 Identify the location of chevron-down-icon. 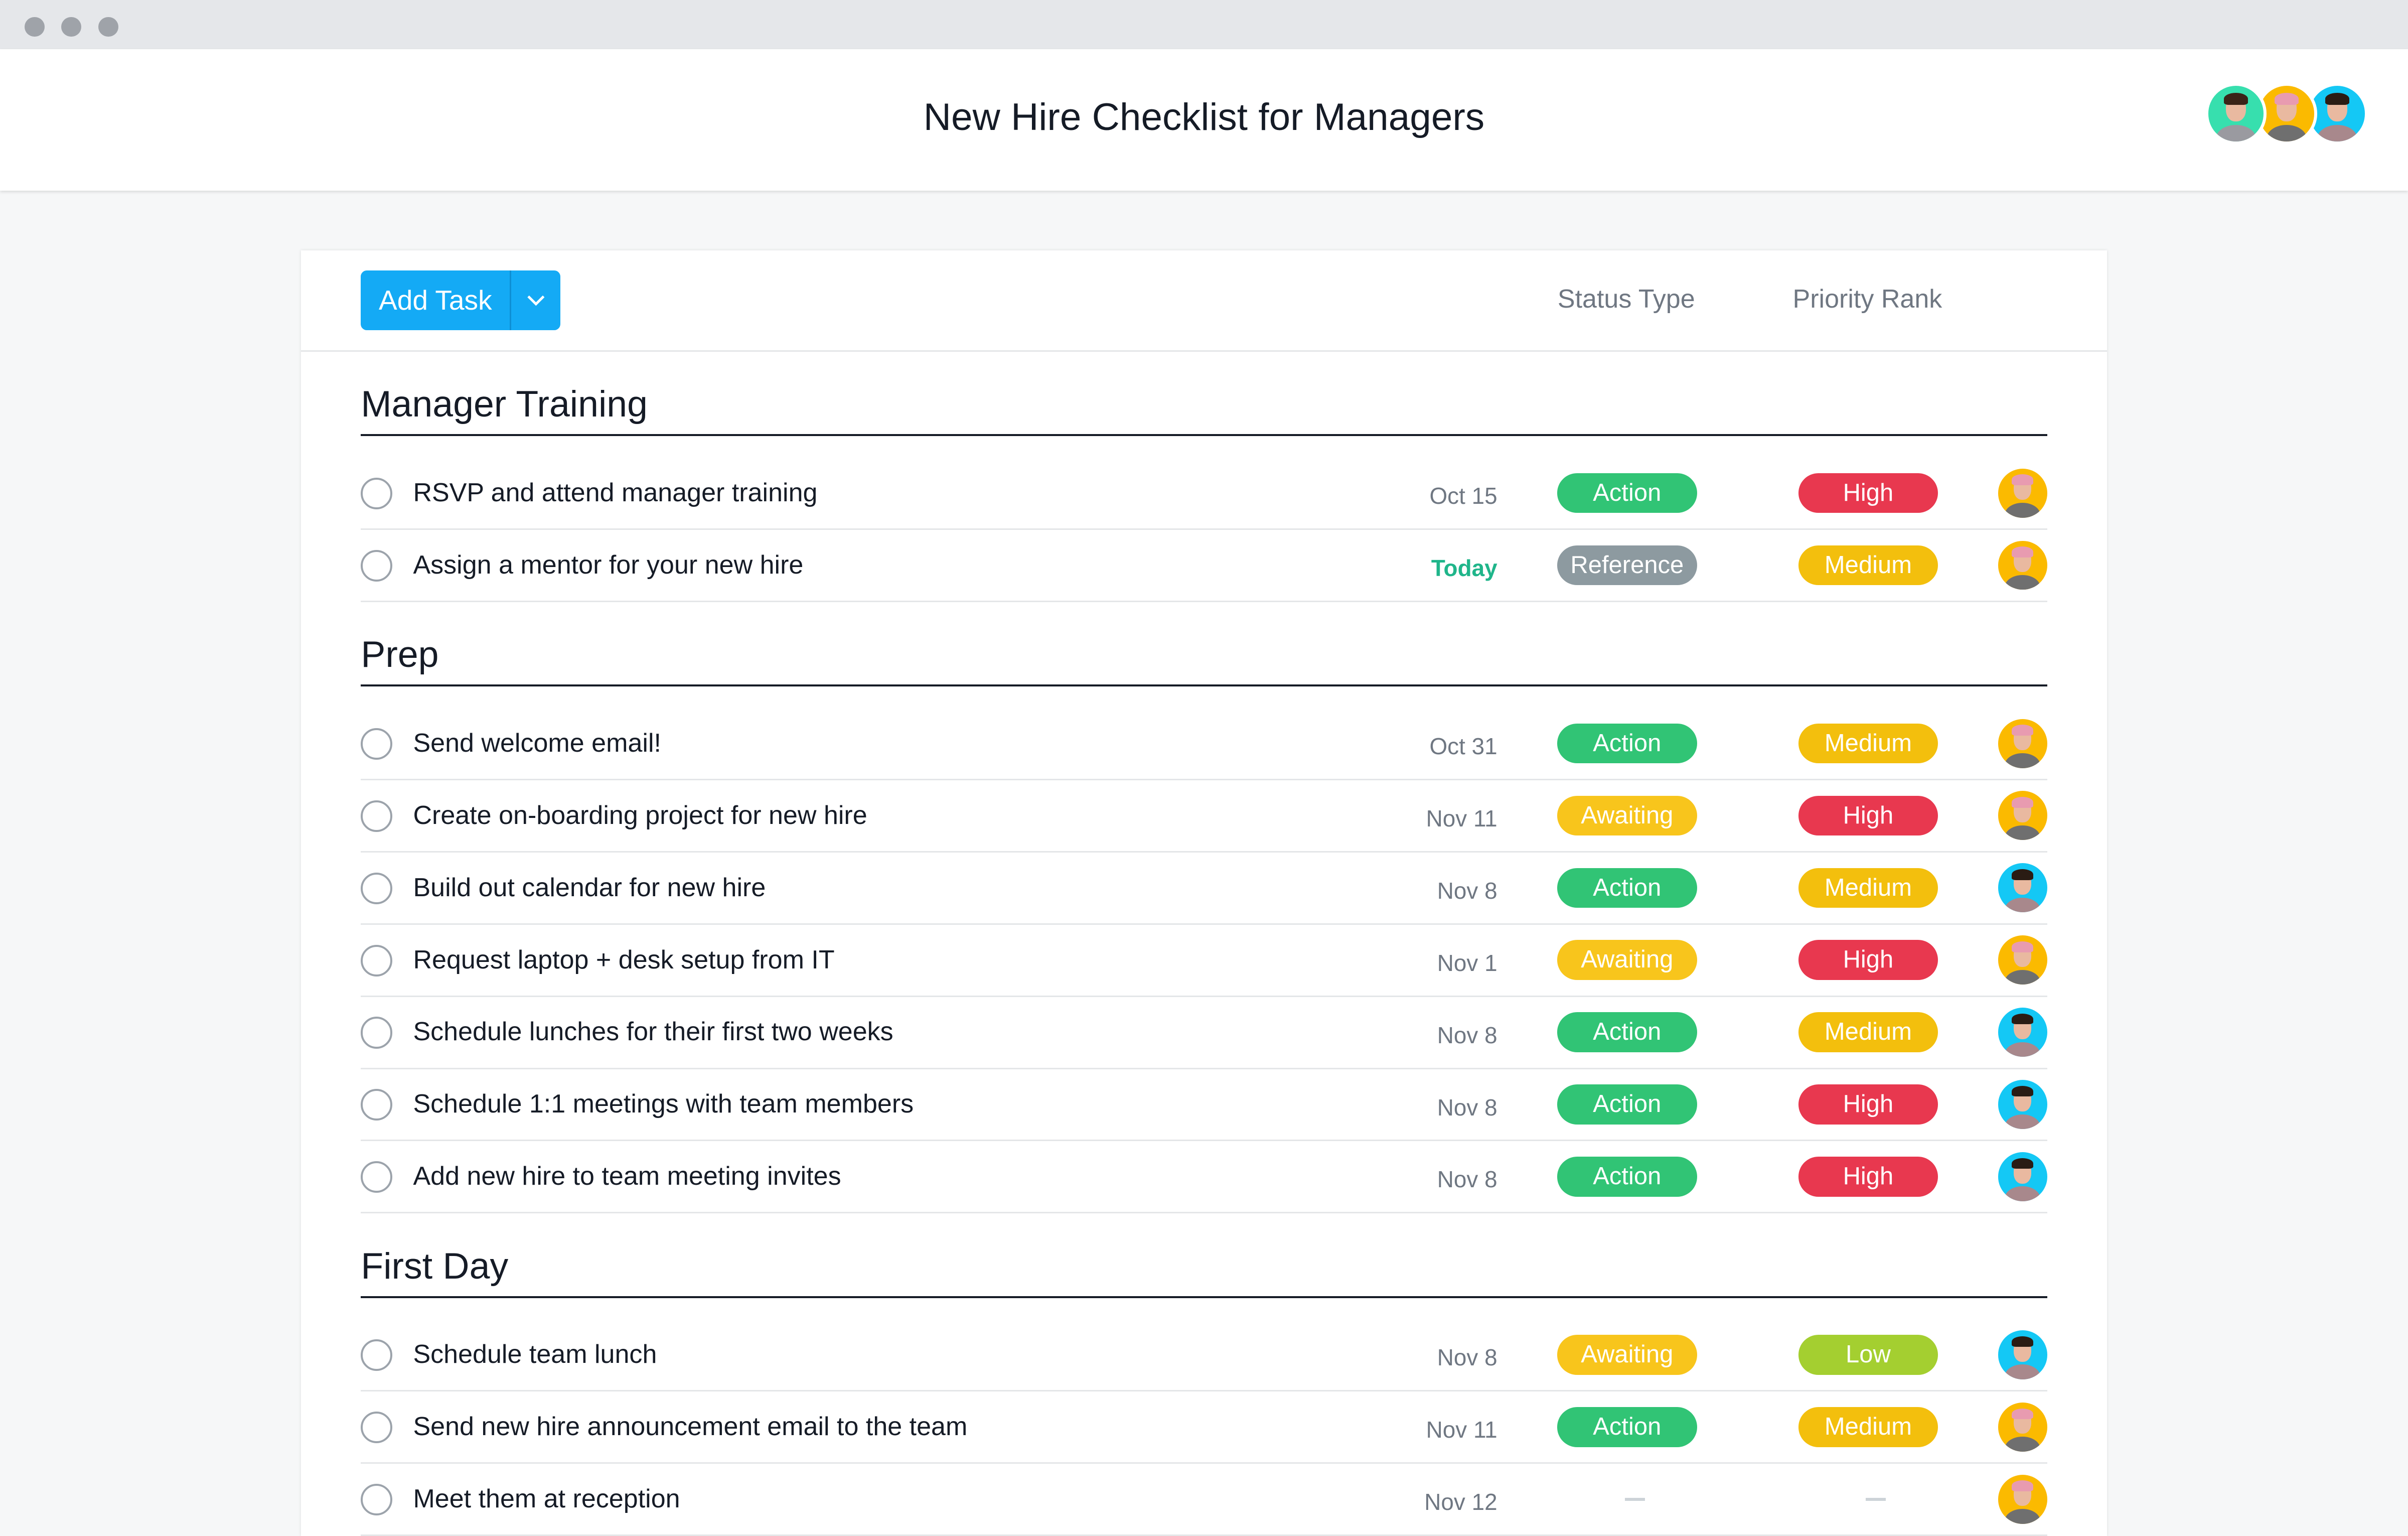
(536, 301).